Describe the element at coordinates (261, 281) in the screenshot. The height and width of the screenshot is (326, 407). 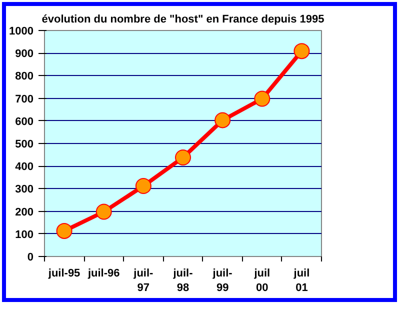
I see `x-tick-label: juil 00` at that location.